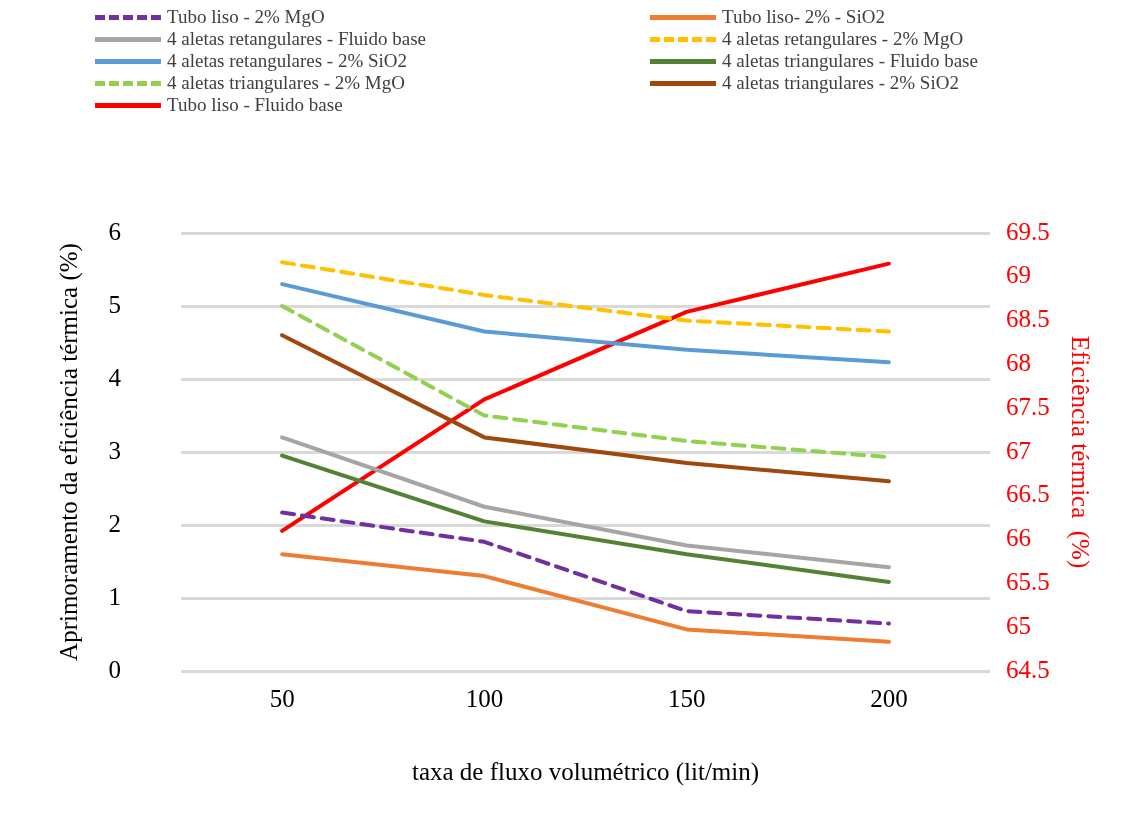  What do you see at coordinates (484, 698) in the screenshot?
I see `x-tick-label: 100` at bounding box center [484, 698].